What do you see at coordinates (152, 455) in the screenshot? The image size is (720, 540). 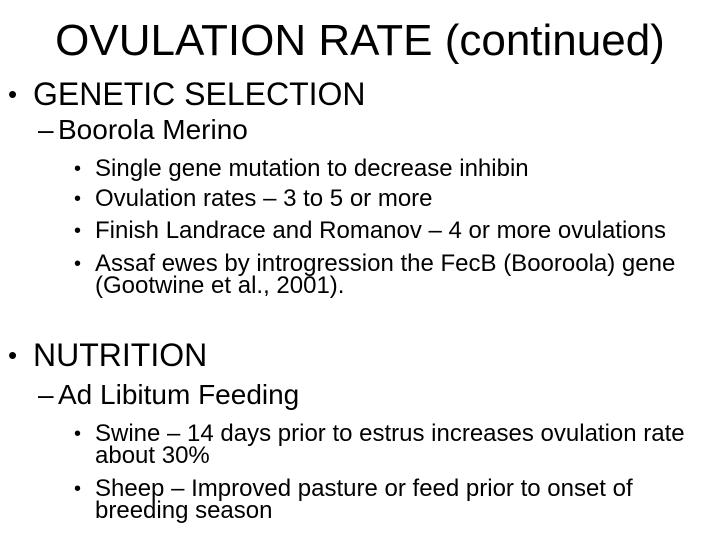 I see `list-item-line: about 30%` at bounding box center [152, 455].